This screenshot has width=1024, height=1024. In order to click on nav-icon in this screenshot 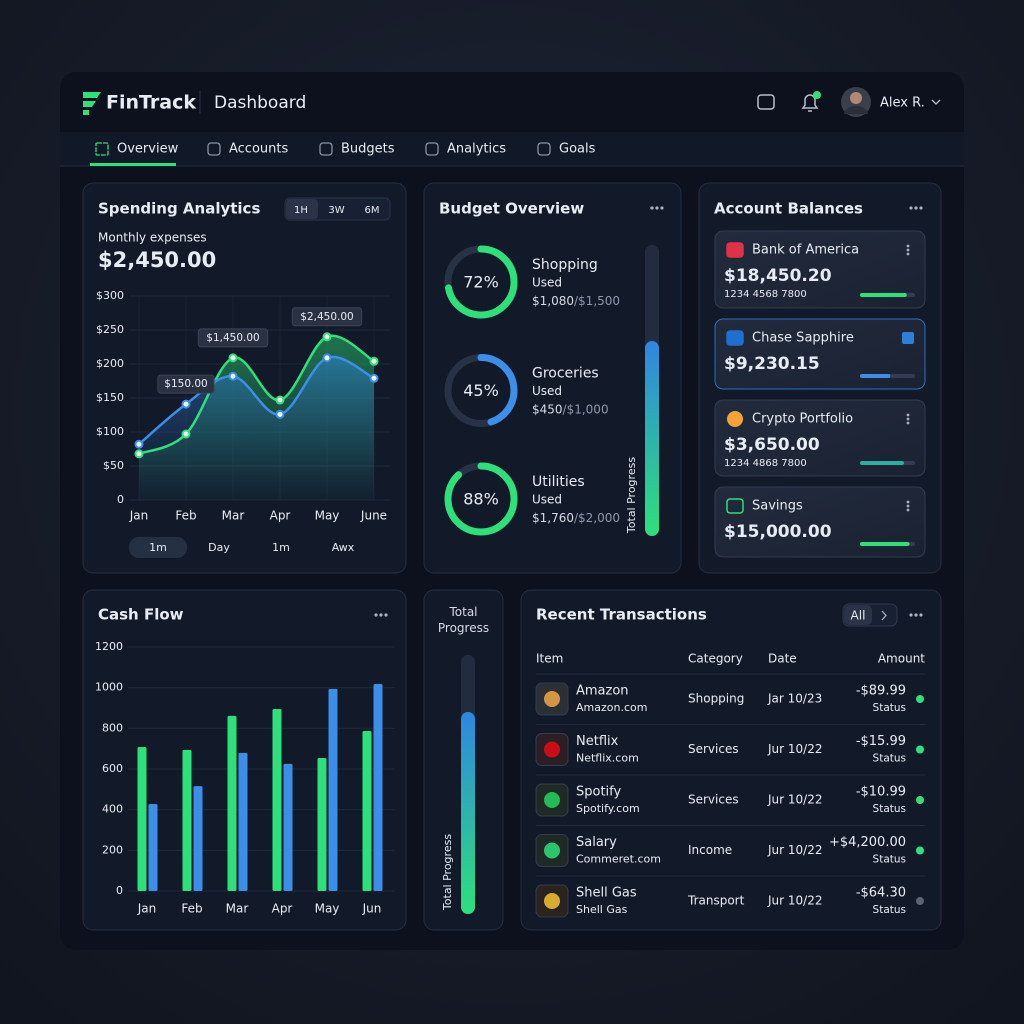, I will do `click(102, 149)`.